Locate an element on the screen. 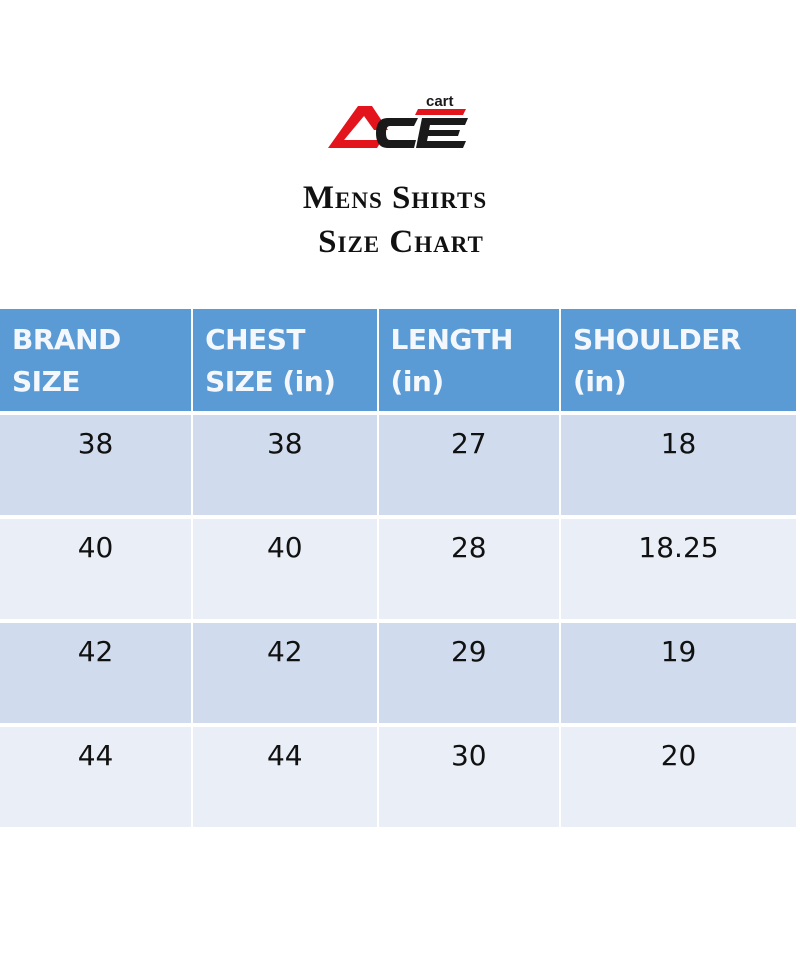  header-text: BRAND is located at coordinates (66, 339).